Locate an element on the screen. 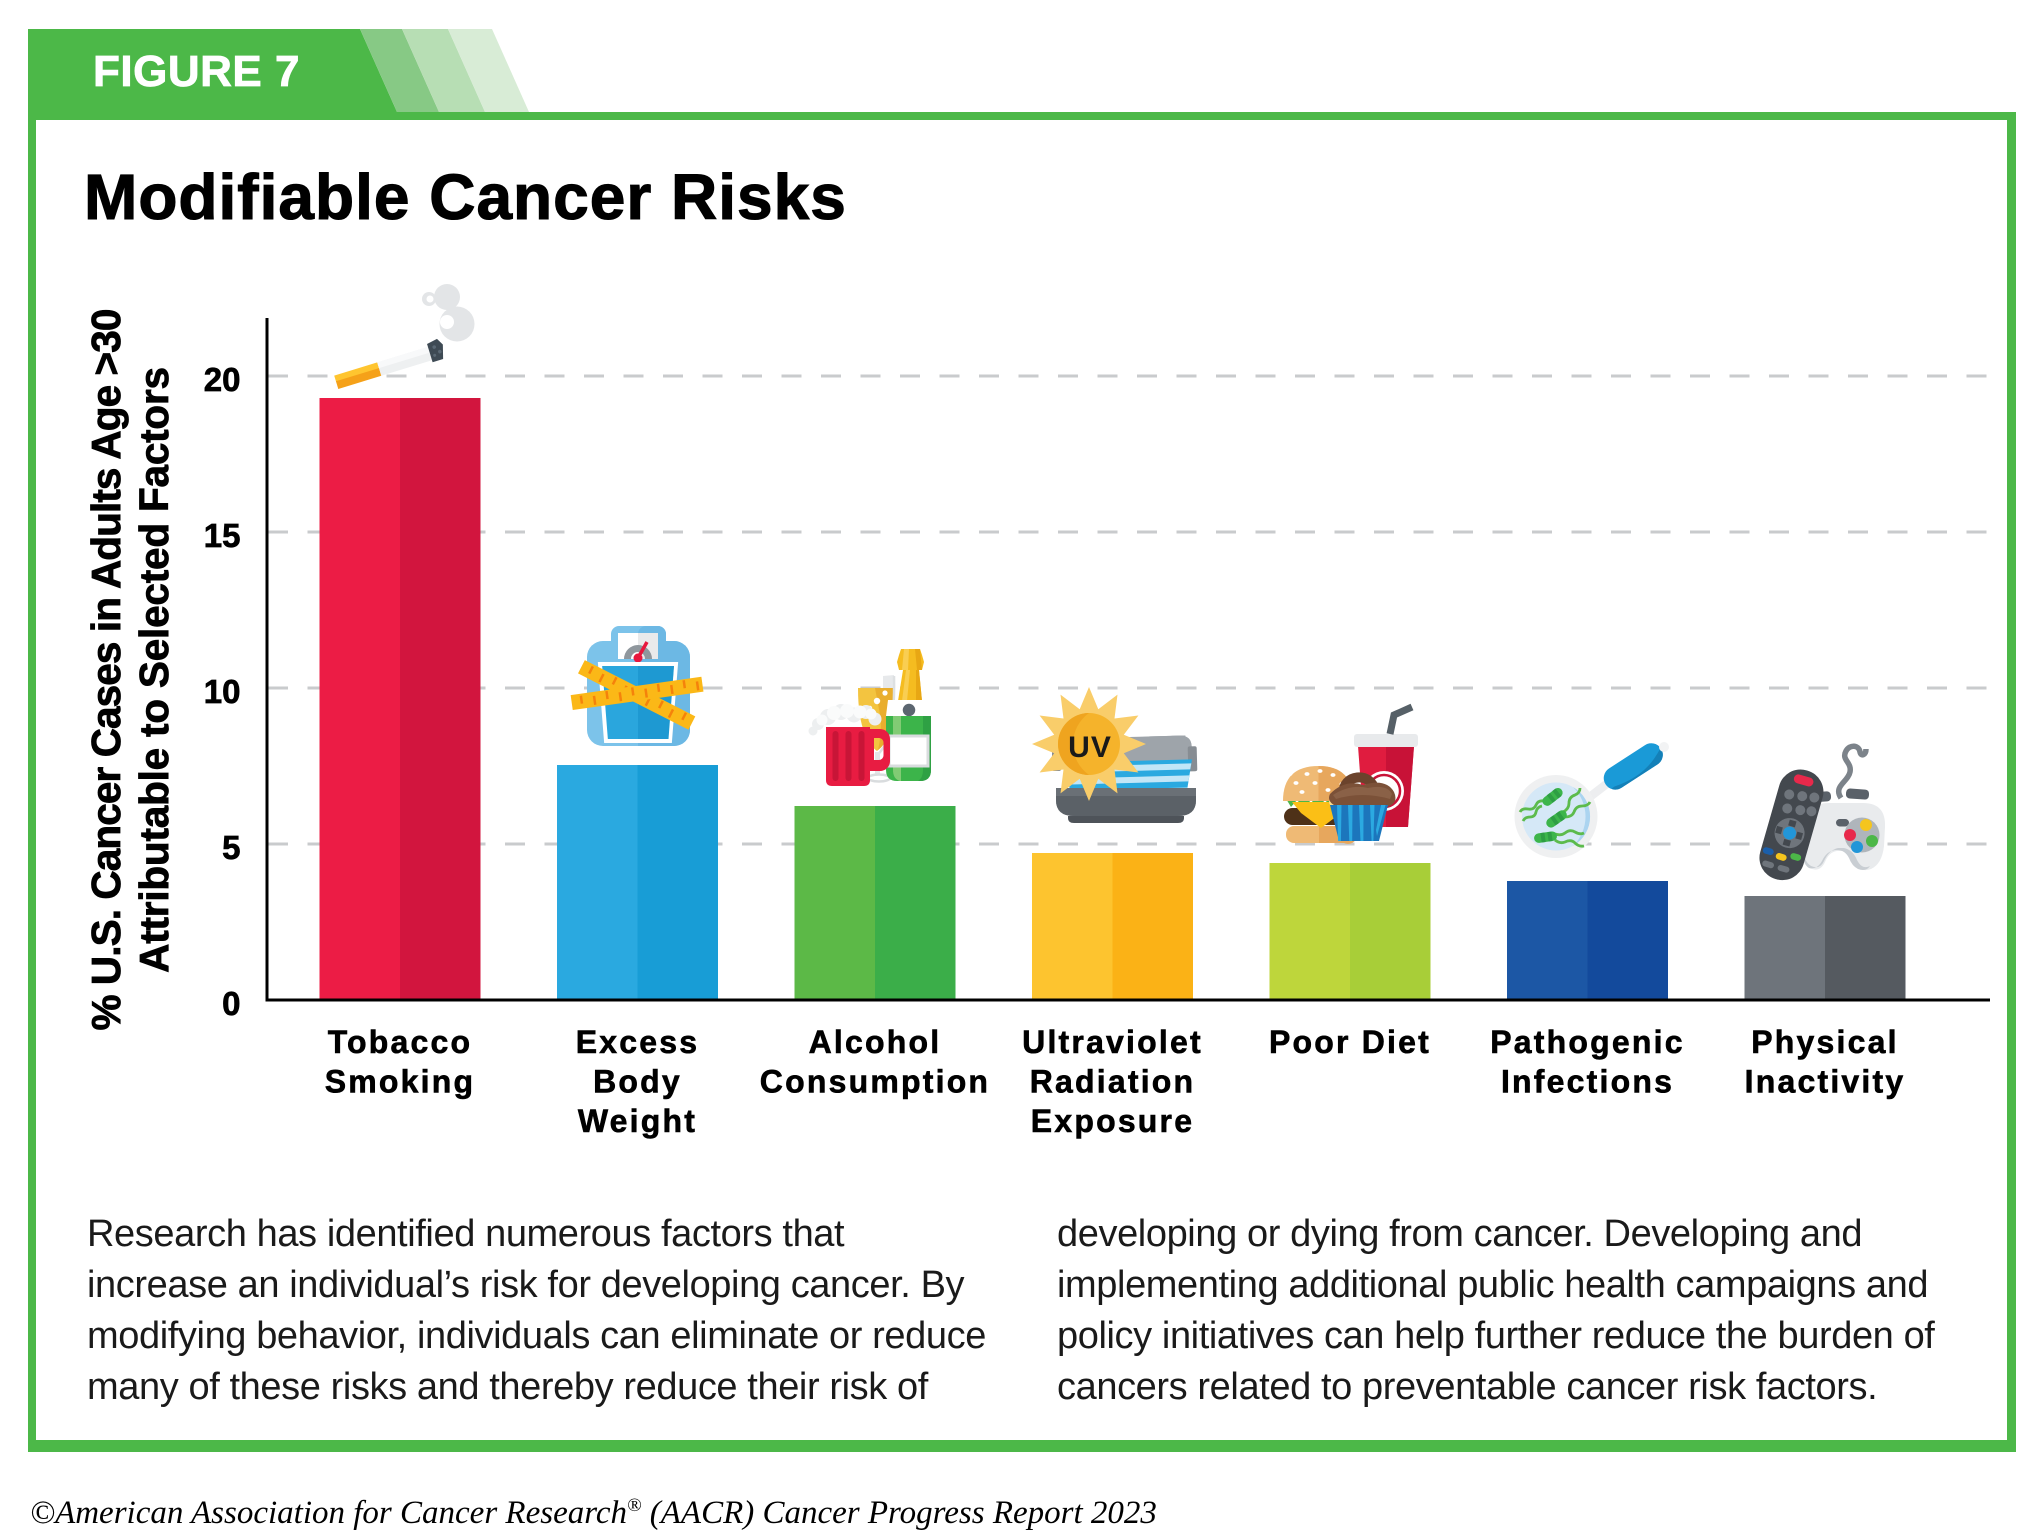 The height and width of the screenshot is (1537, 2044). svg-text: 5 is located at coordinates (231, 847).